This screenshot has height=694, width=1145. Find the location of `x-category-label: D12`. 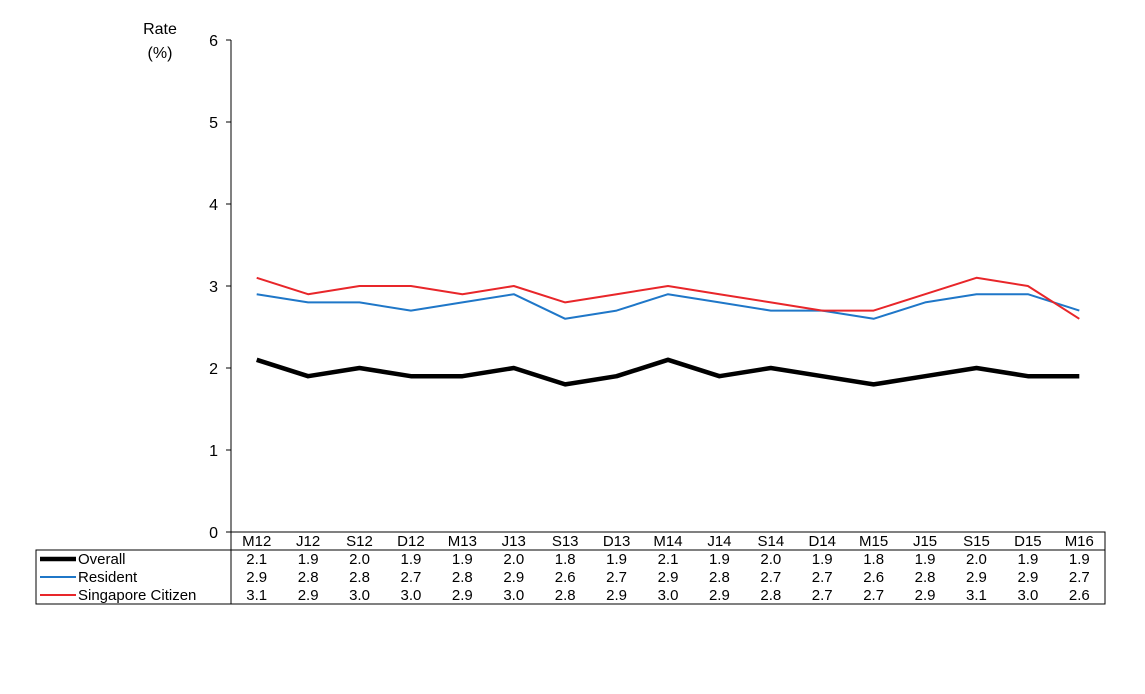

x-category-label: D12 is located at coordinates (411, 541).